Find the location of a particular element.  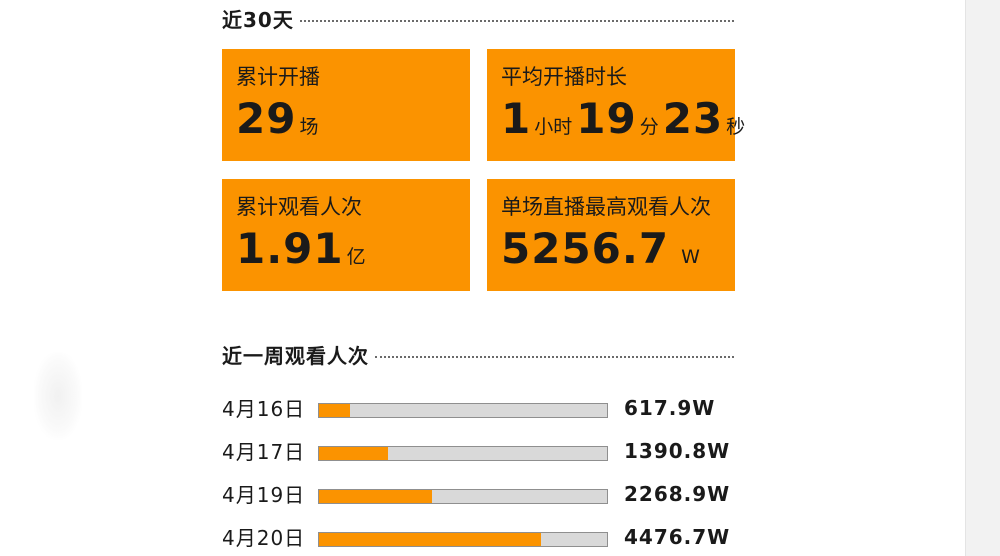

stat-value: 5256.7 W is located at coordinates (602, 249).